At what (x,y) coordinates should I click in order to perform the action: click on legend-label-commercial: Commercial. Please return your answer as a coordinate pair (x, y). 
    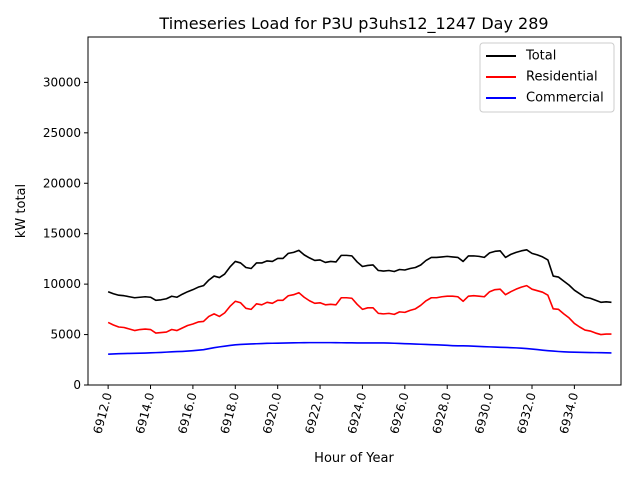
    Looking at the image, I should click on (565, 98).